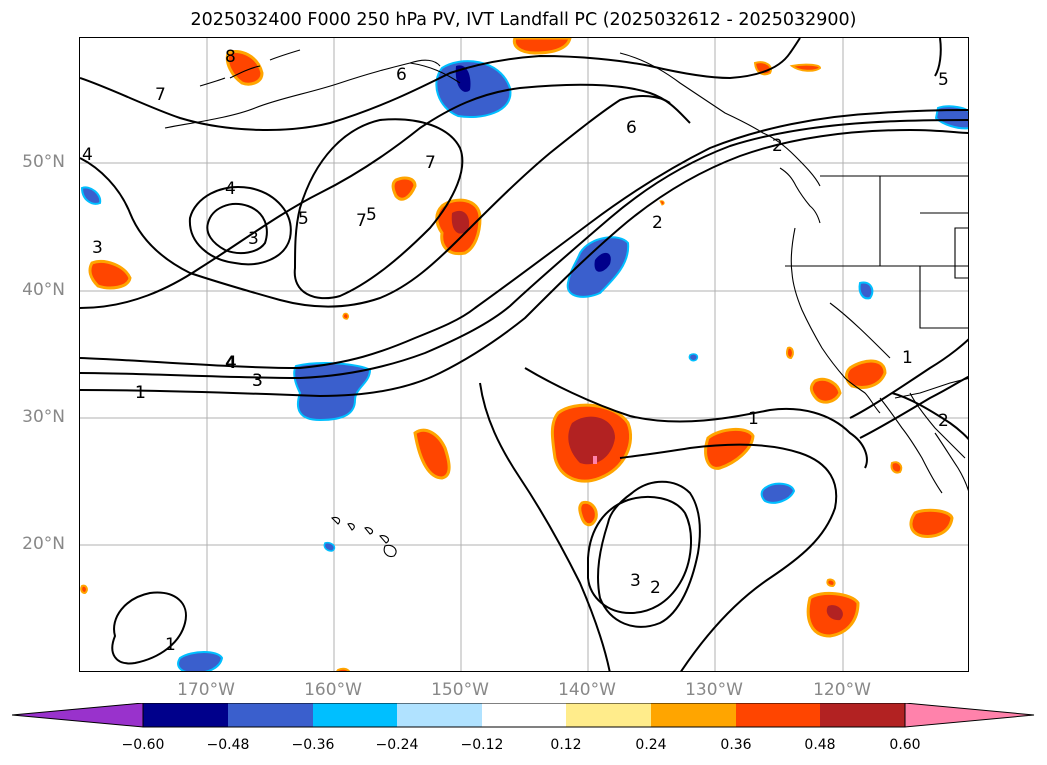 This screenshot has height=765, width=1047. I want to click on alaska-coast, so click(492, 119).